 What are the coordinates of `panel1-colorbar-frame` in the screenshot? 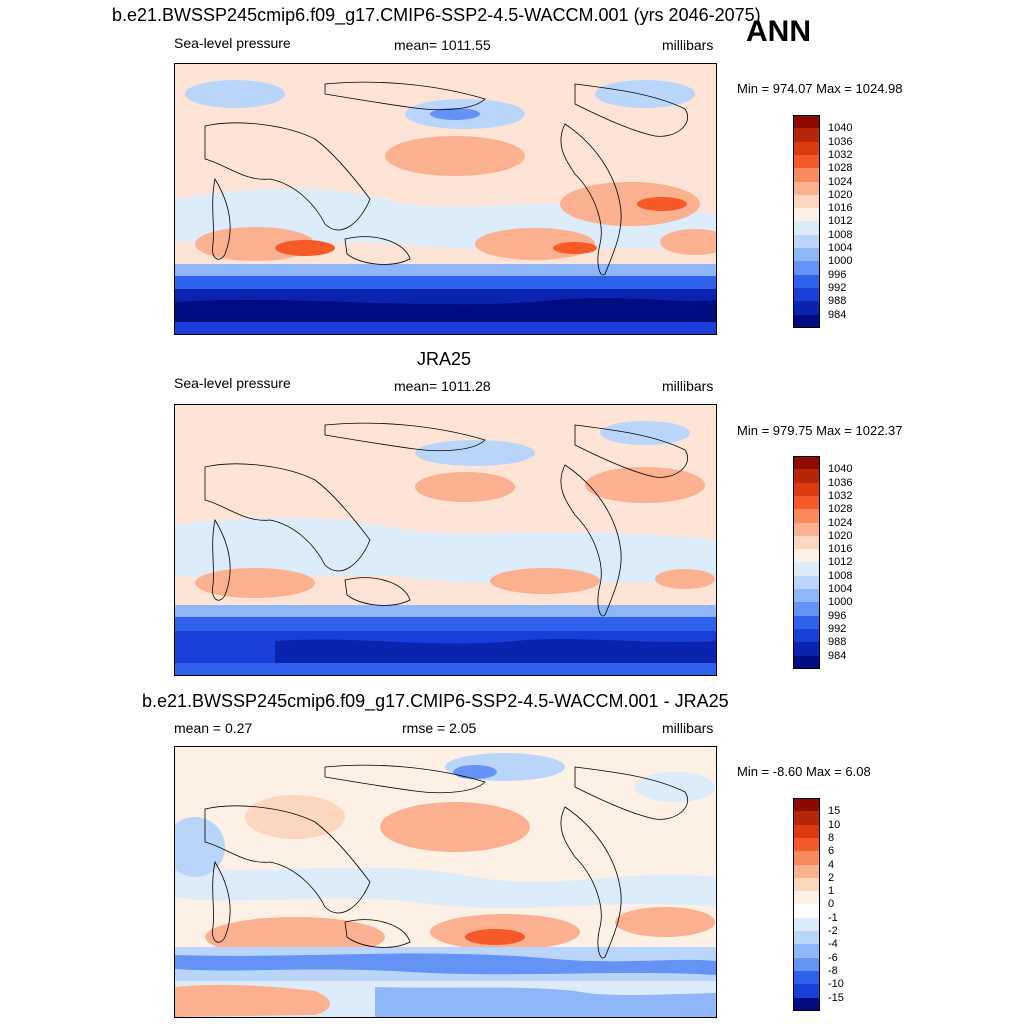 It's located at (806, 221).